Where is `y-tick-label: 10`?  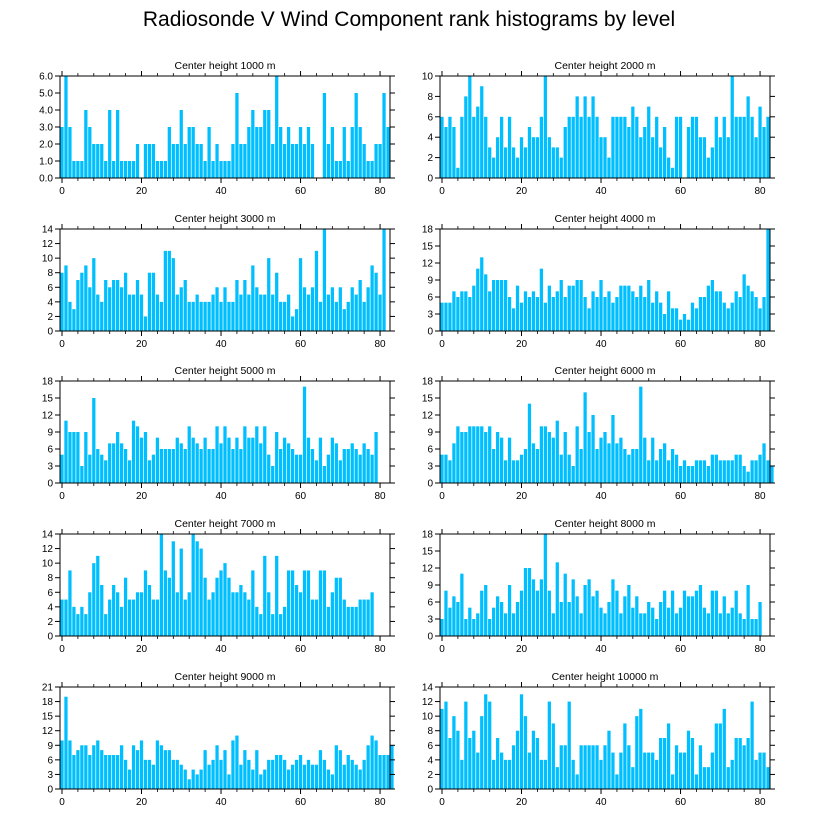
y-tick-label: 10 is located at coordinates (48, 259).